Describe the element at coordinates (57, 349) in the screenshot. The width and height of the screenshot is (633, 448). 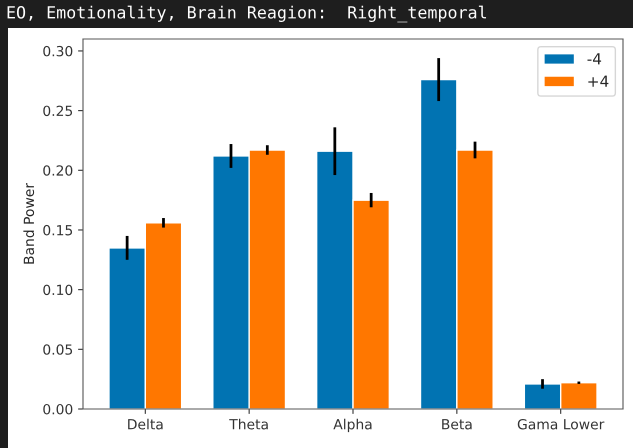
I see `y-tick-label: 0.05` at that location.